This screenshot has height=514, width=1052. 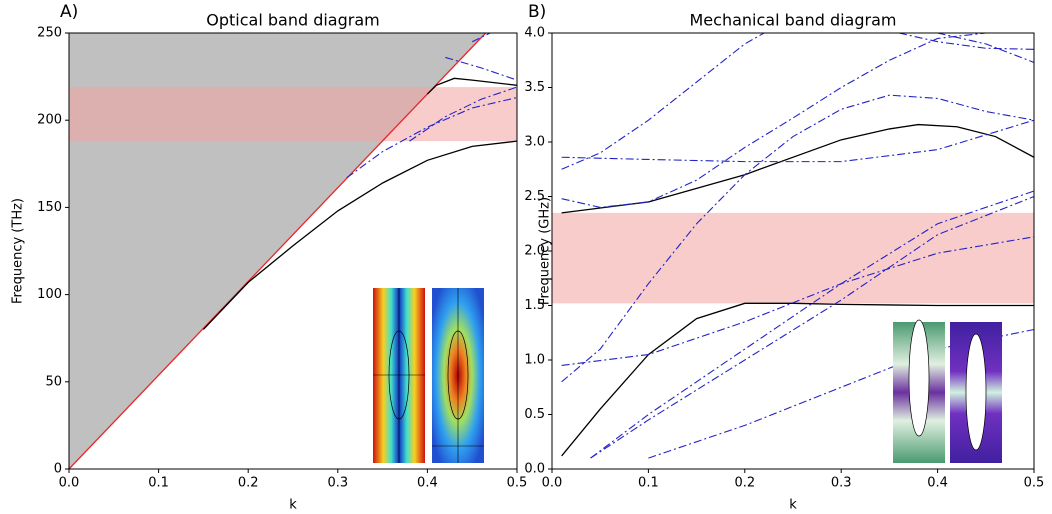 I want to click on panel-label: B), so click(x=537, y=12).